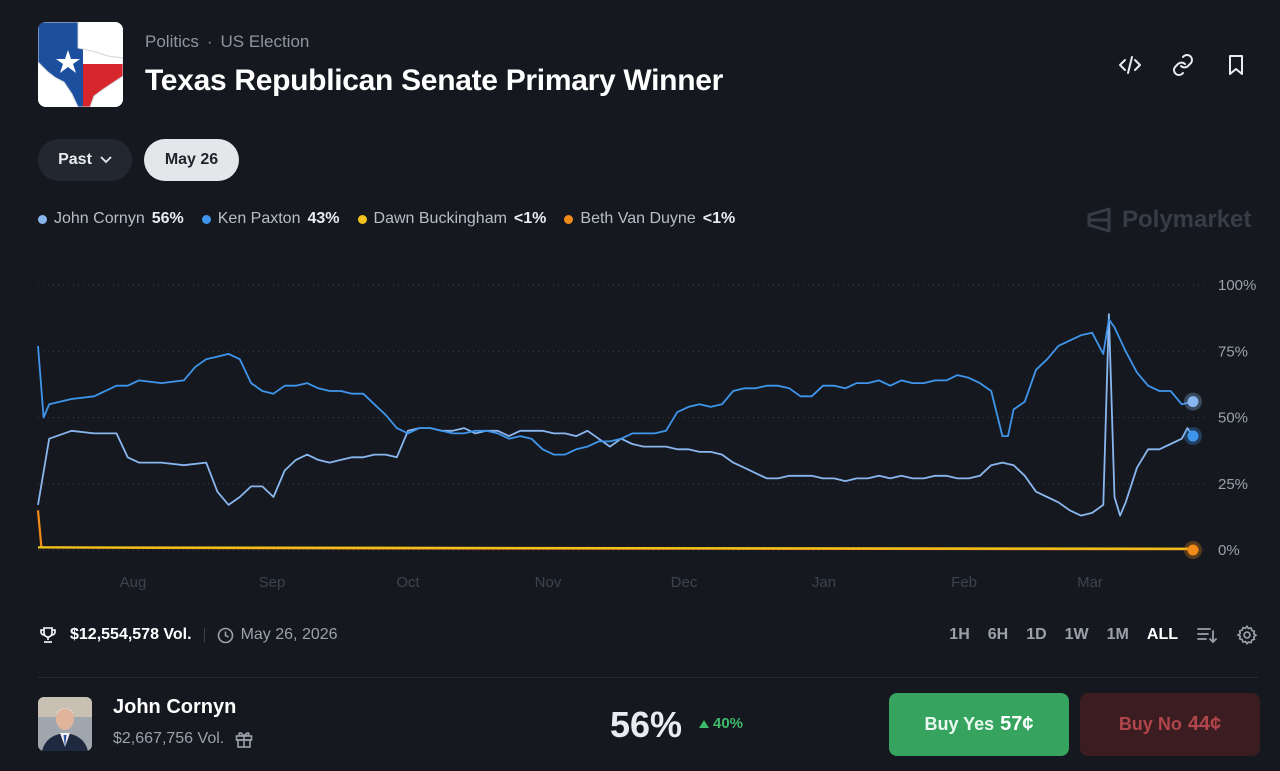 The height and width of the screenshot is (771, 1280). What do you see at coordinates (728, 723) in the screenshot?
I see `probability-change-text: 40%` at bounding box center [728, 723].